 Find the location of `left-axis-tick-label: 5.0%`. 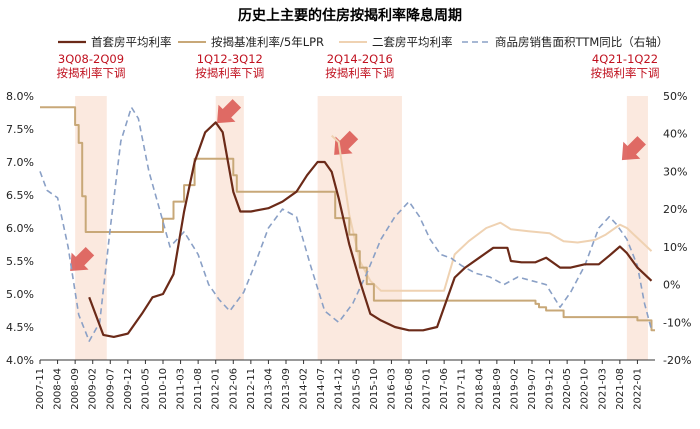

left-axis-tick-label: 5.0% is located at coordinates (20, 294).